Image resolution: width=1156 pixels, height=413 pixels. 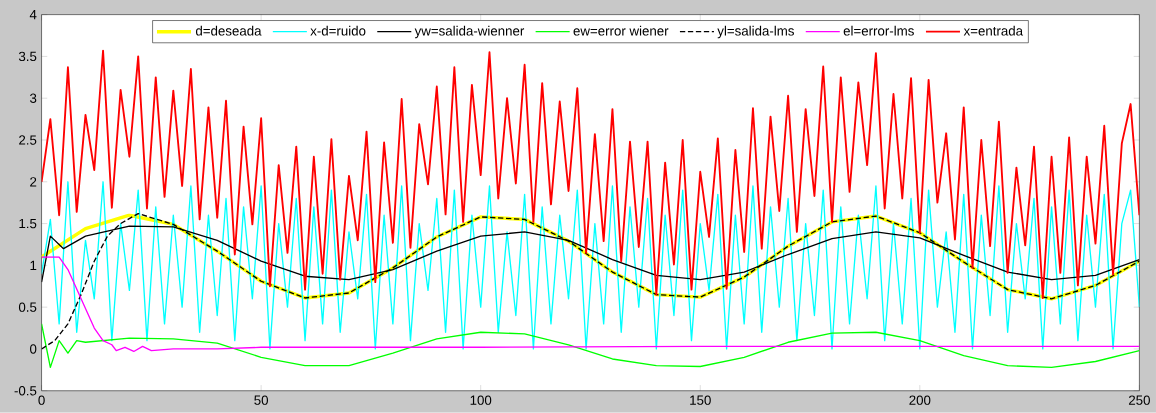 I want to click on x-tick-label: 0, so click(x=41, y=400).